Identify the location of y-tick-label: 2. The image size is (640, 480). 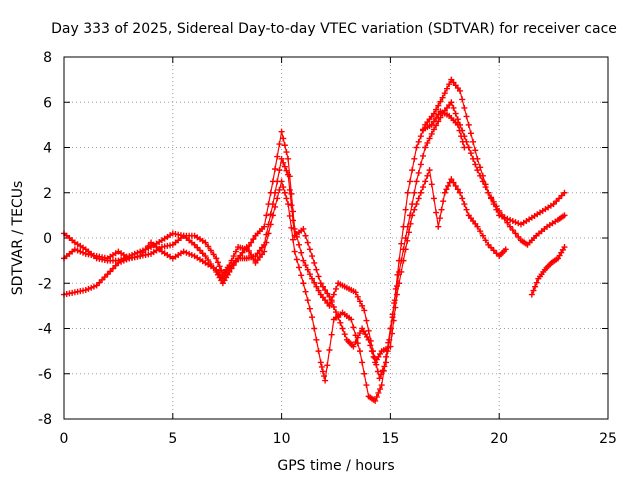
(47, 194).